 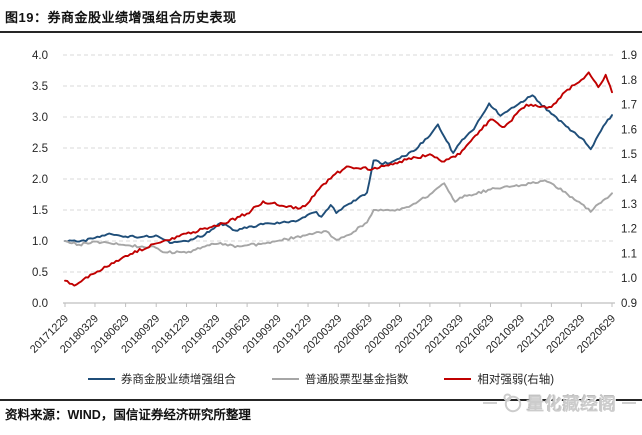 What do you see at coordinates (321, 32) in the screenshot?
I see `title-divider` at bounding box center [321, 32].